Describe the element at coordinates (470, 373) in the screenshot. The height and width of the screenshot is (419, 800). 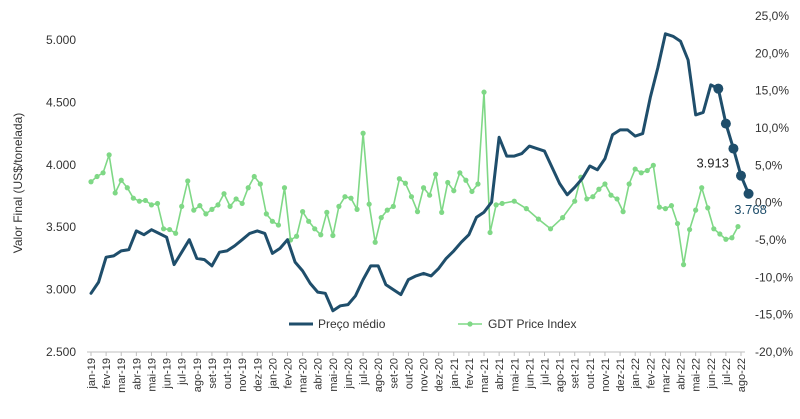
I see `x-tick-label: fev-21` at that location.